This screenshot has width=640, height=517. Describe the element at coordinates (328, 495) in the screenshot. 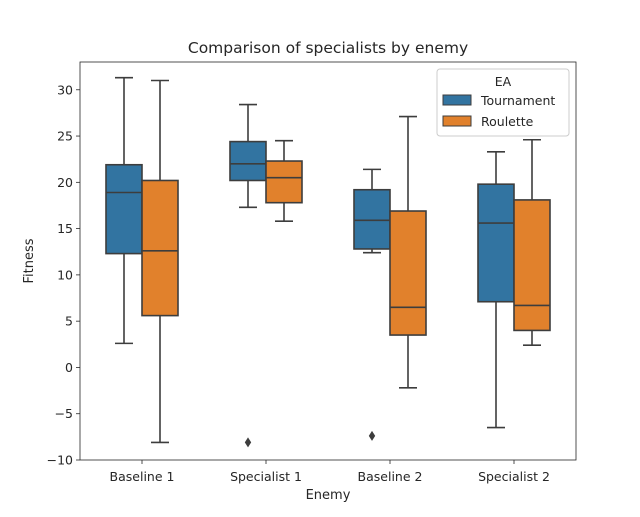

I see `x-axis-label: Enemy` at that location.